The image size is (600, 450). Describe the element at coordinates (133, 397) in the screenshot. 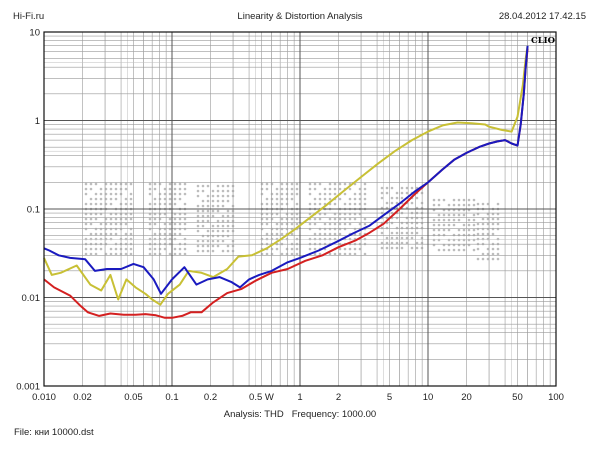

I see `x-tick-label: 0.05` at that location.